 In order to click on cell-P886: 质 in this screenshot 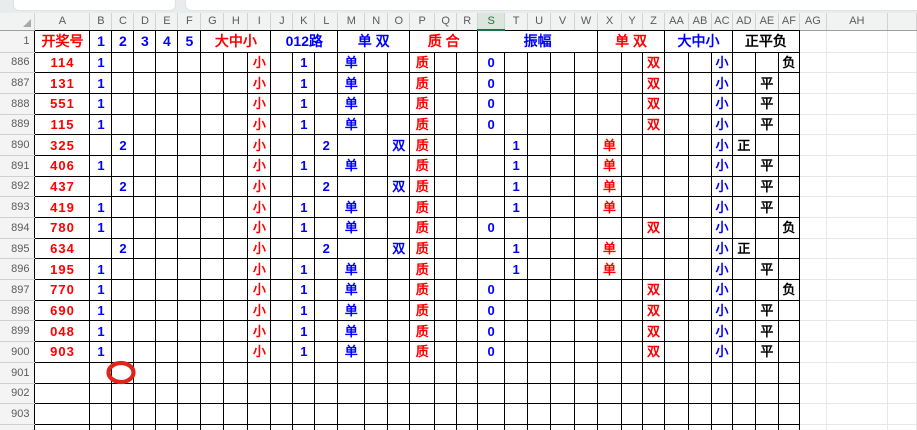, I will do `click(422, 62)`.